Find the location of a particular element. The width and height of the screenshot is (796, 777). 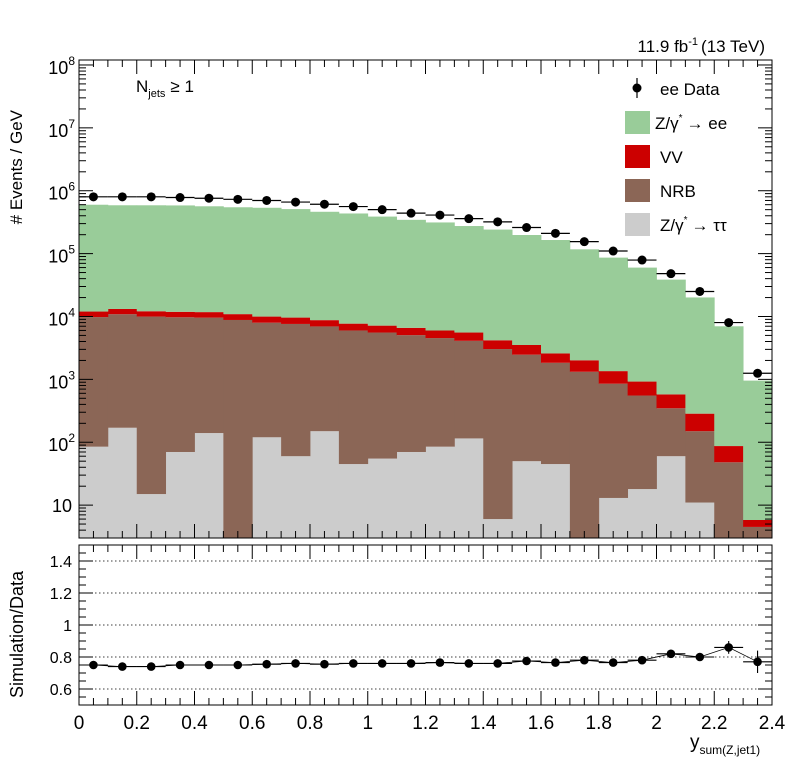

x-tick-label: 1.2 is located at coordinates (425, 723).